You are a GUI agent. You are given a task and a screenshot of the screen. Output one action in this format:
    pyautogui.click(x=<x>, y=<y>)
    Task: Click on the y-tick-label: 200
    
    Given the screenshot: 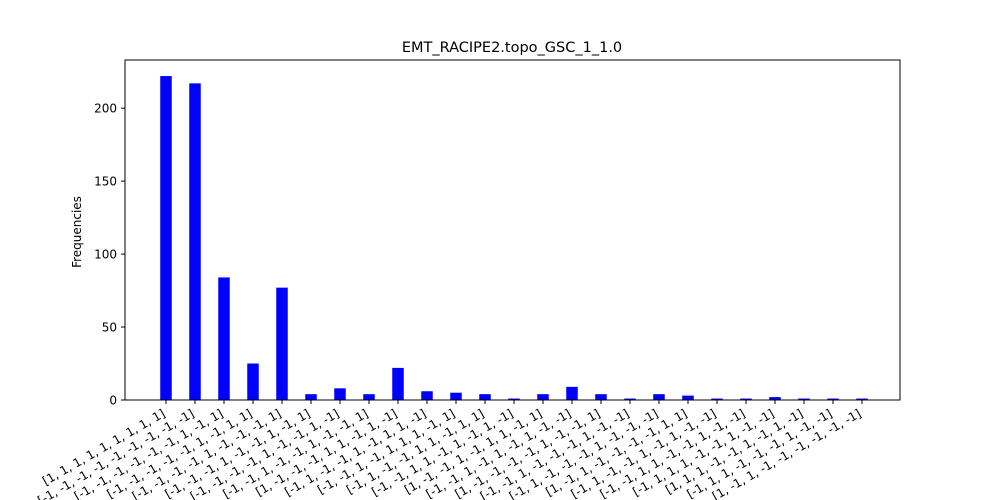 What is the action you would take?
    pyautogui.click(x=105, y=109)
    